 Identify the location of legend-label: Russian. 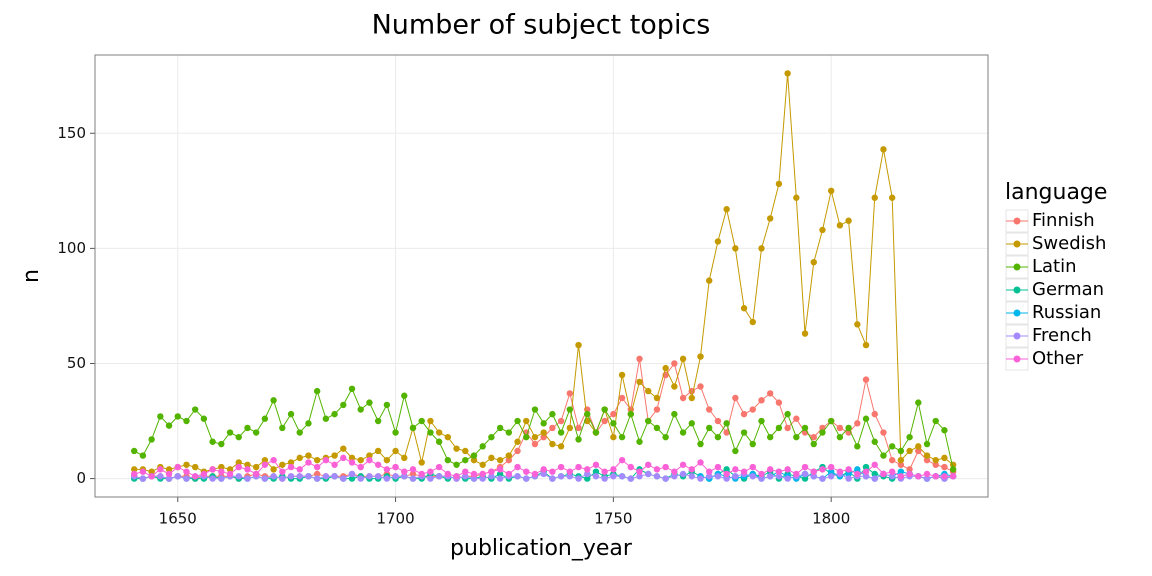
(1066, 312).